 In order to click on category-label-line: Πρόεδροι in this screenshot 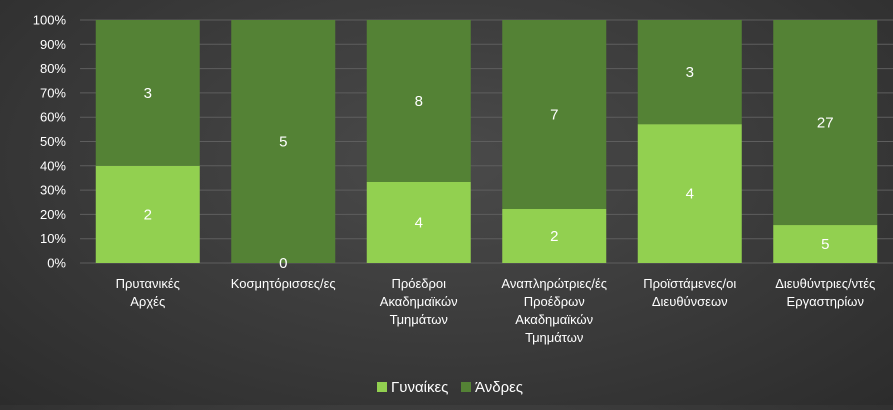, I will do `click(418, 283)`.